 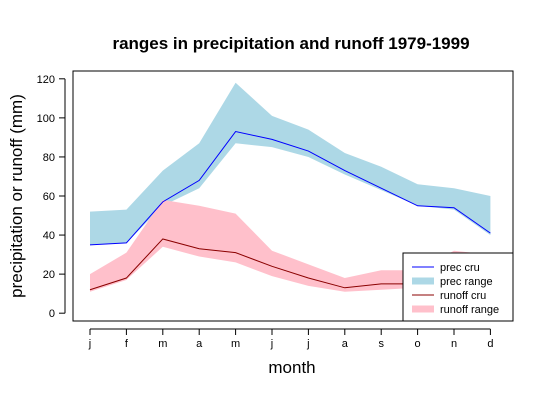 What do you see at coordinates (454, 344) in the screenshot?
I see `x-tick-label: n` at bounding box center [454, 344].